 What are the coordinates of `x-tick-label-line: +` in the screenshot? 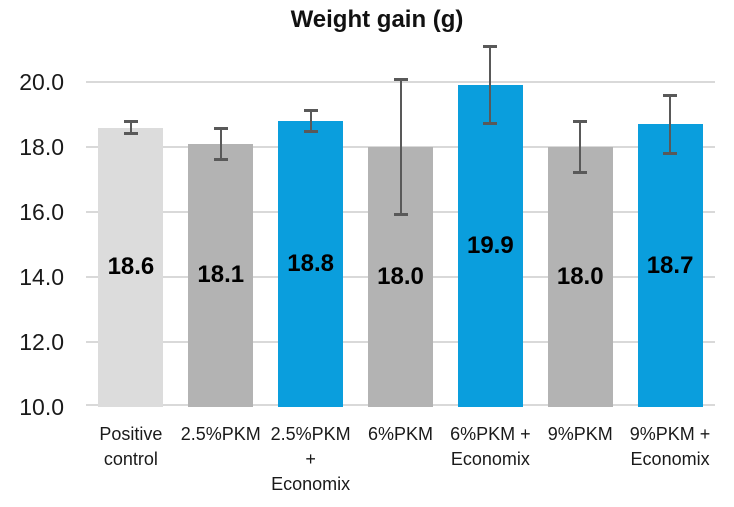 It's located at (310, 459).